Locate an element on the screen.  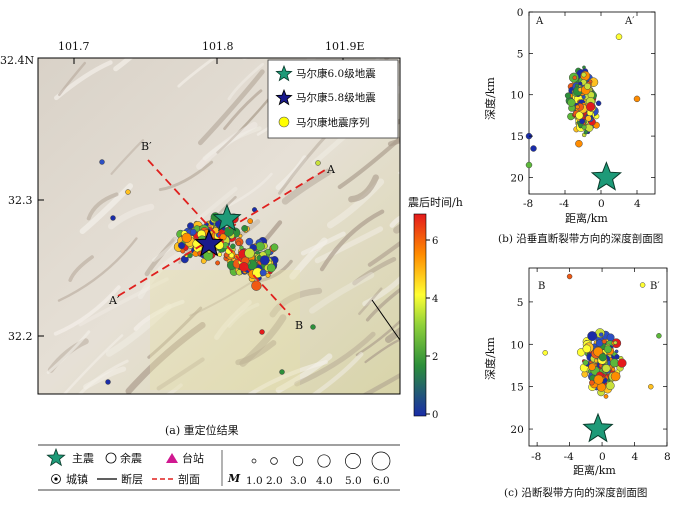
profile-c-left-label: B is located at coordinates (541, 286).